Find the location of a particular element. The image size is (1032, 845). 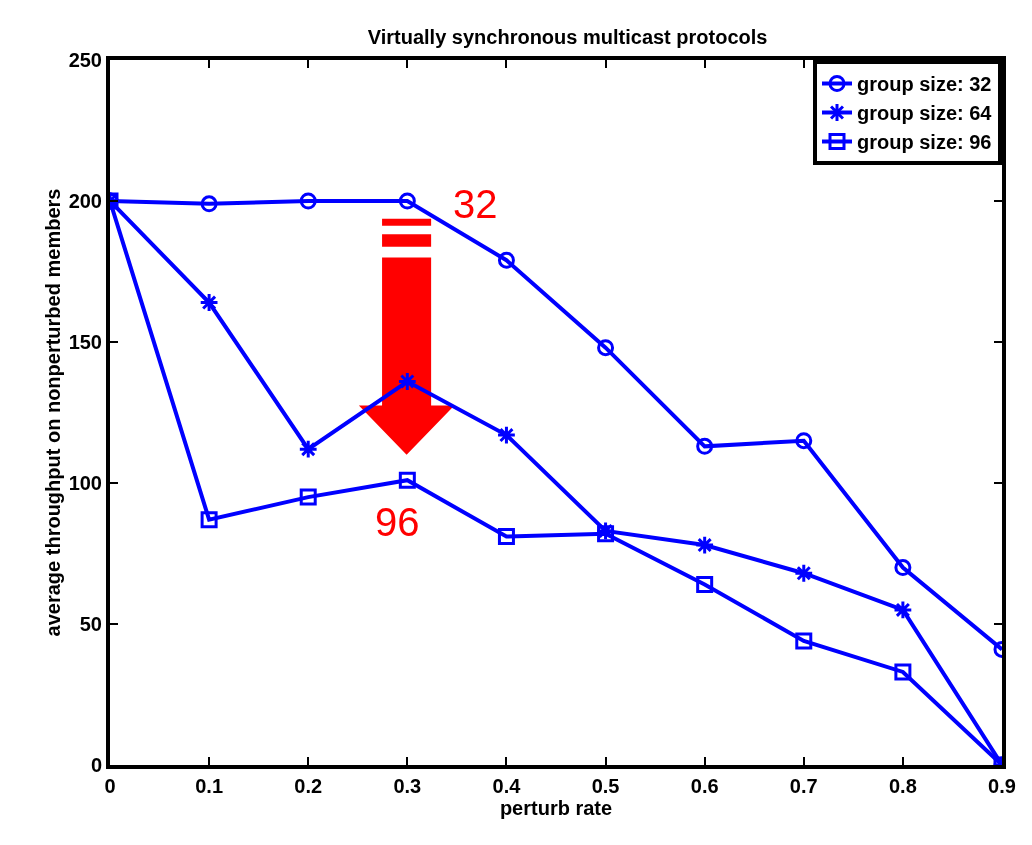

x-tick-label: 0 is located at coordinates (110, 786).